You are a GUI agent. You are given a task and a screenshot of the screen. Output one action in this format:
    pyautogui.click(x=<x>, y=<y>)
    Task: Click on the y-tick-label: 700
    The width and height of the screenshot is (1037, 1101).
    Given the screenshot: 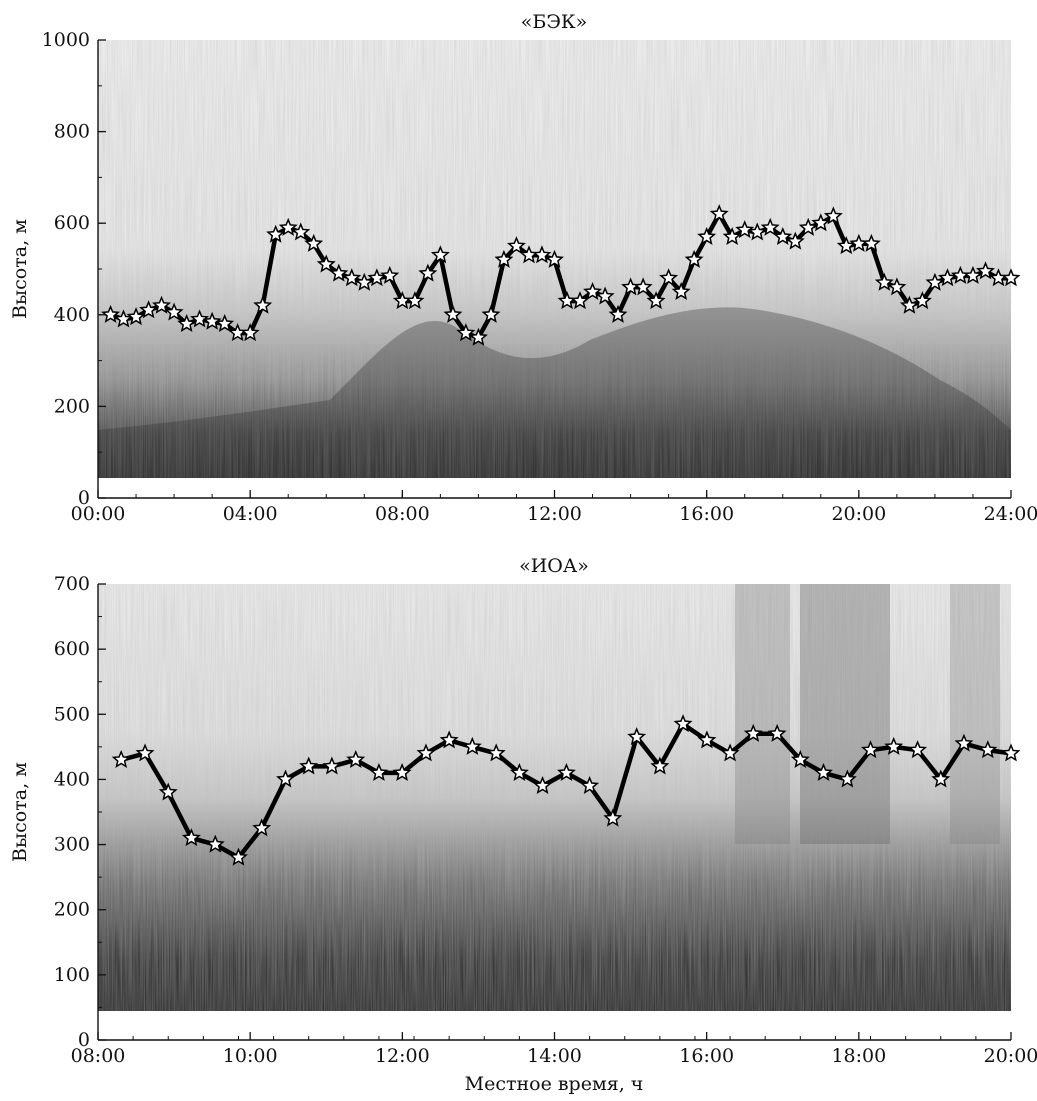 What is the action you would take?
    pyautogui.click(x=72, y=584)
    